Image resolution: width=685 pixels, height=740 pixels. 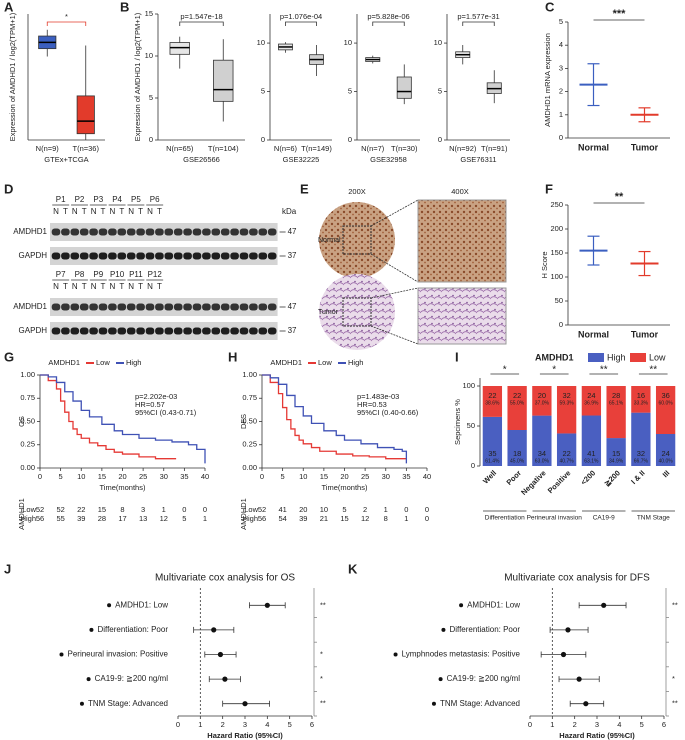 I want to click on sample-label: P1, so click(x=61, y=199).